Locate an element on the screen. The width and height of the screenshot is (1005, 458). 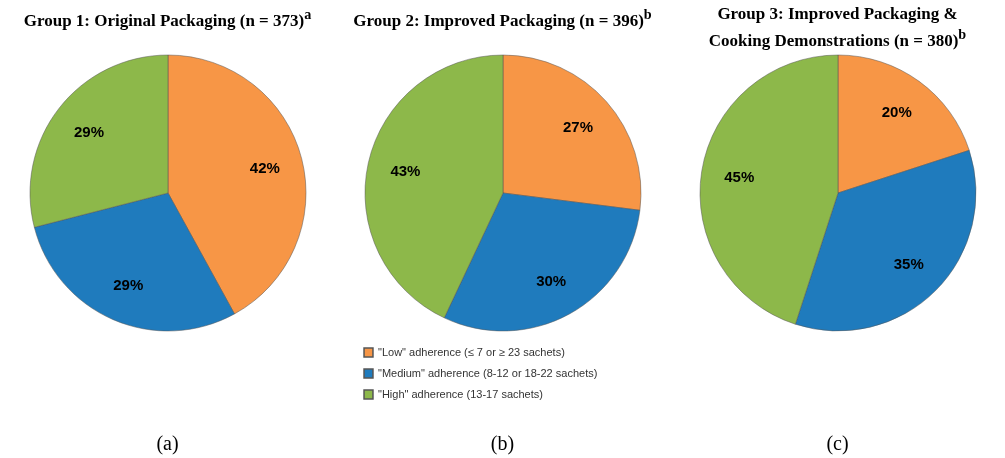
chart-title: Group 1: Original Packaging (n = 373)$^{a}$ is located at coordinates (167, 18).